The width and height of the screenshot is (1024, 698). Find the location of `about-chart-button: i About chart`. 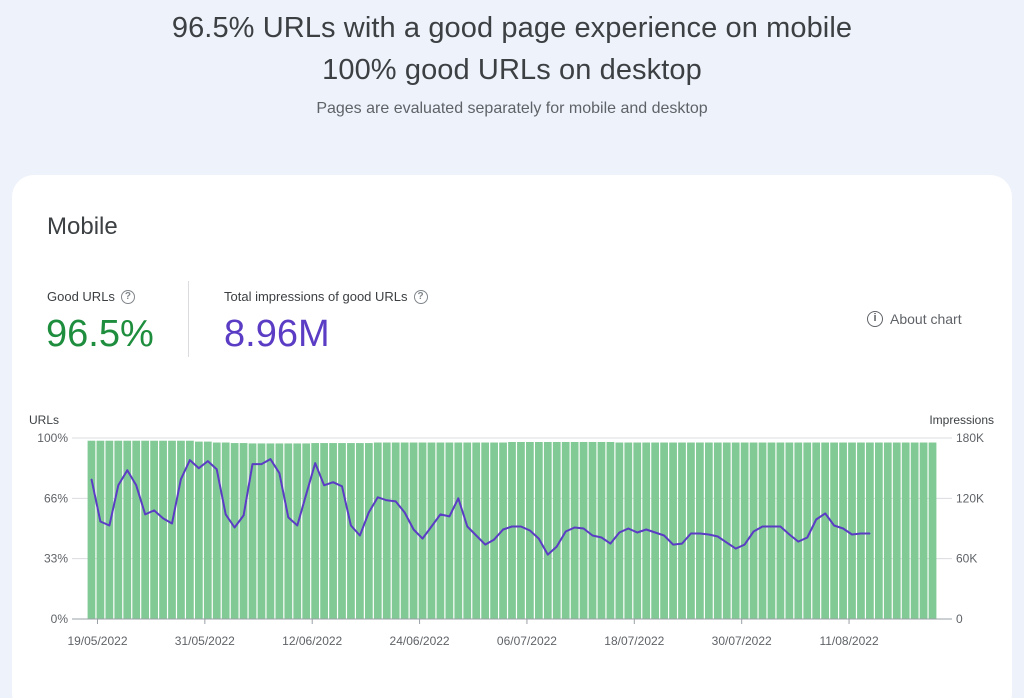

about-chart-button: i About chart is located at coordinates (914, 319).